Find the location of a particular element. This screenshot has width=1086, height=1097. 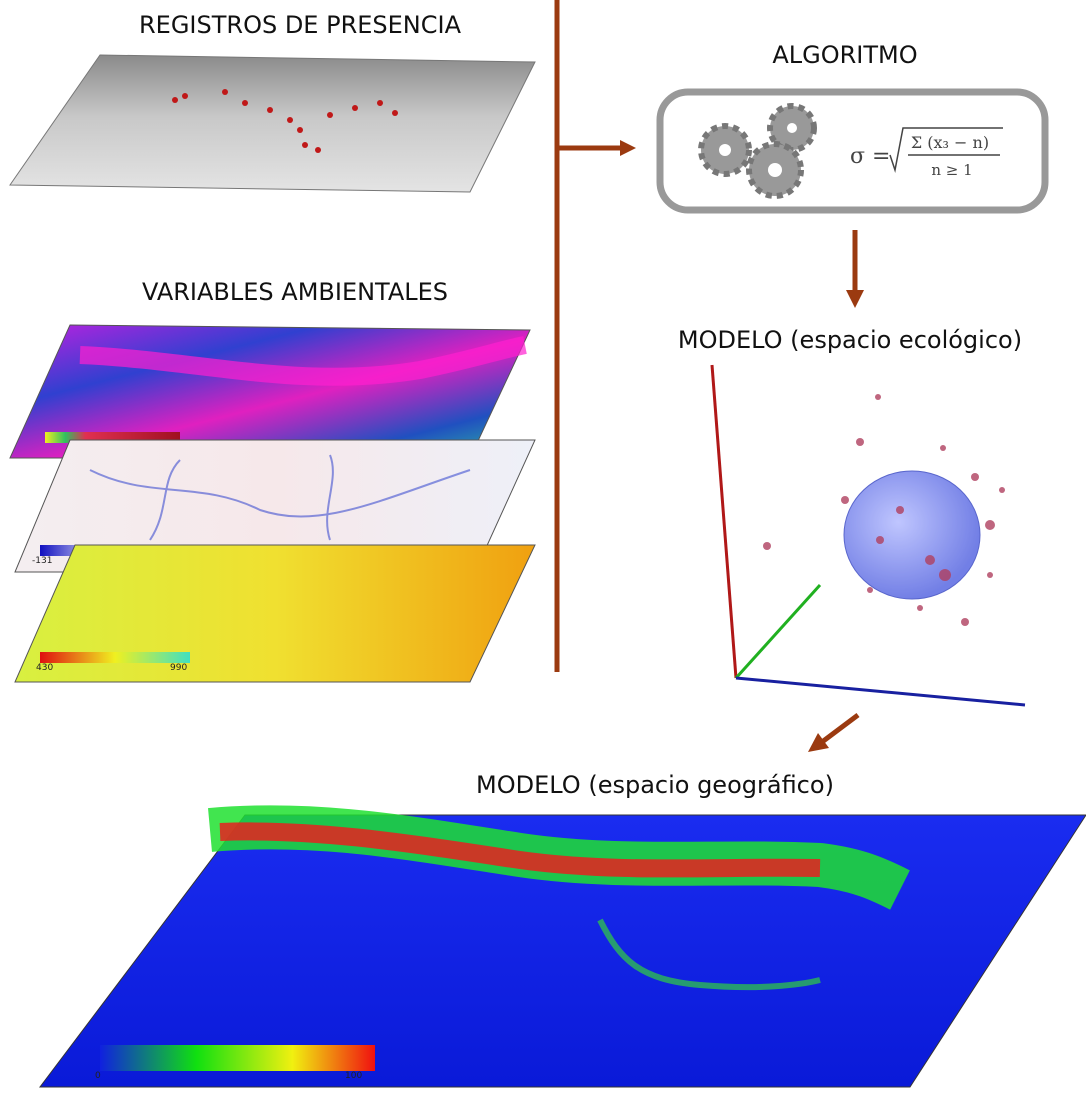

layer-3-legend-min: 430 is located at coordinates (44, 668).